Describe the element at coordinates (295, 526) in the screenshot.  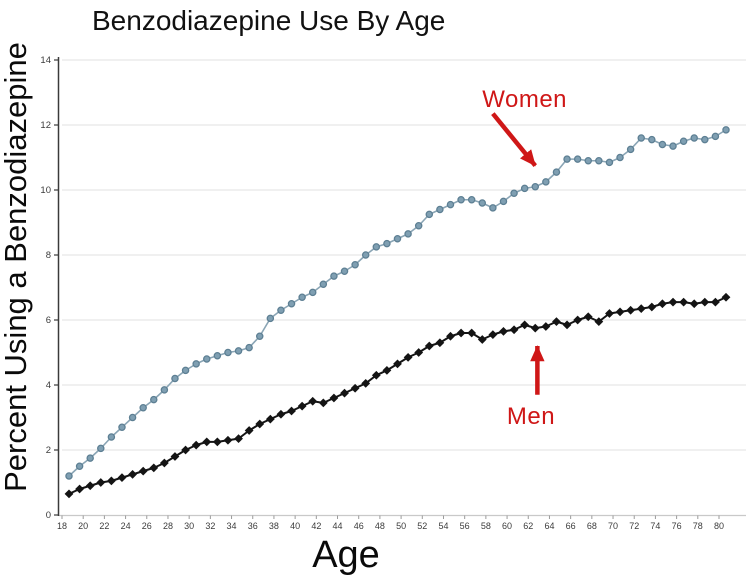
I see `x-tick-label: 40` at that location.